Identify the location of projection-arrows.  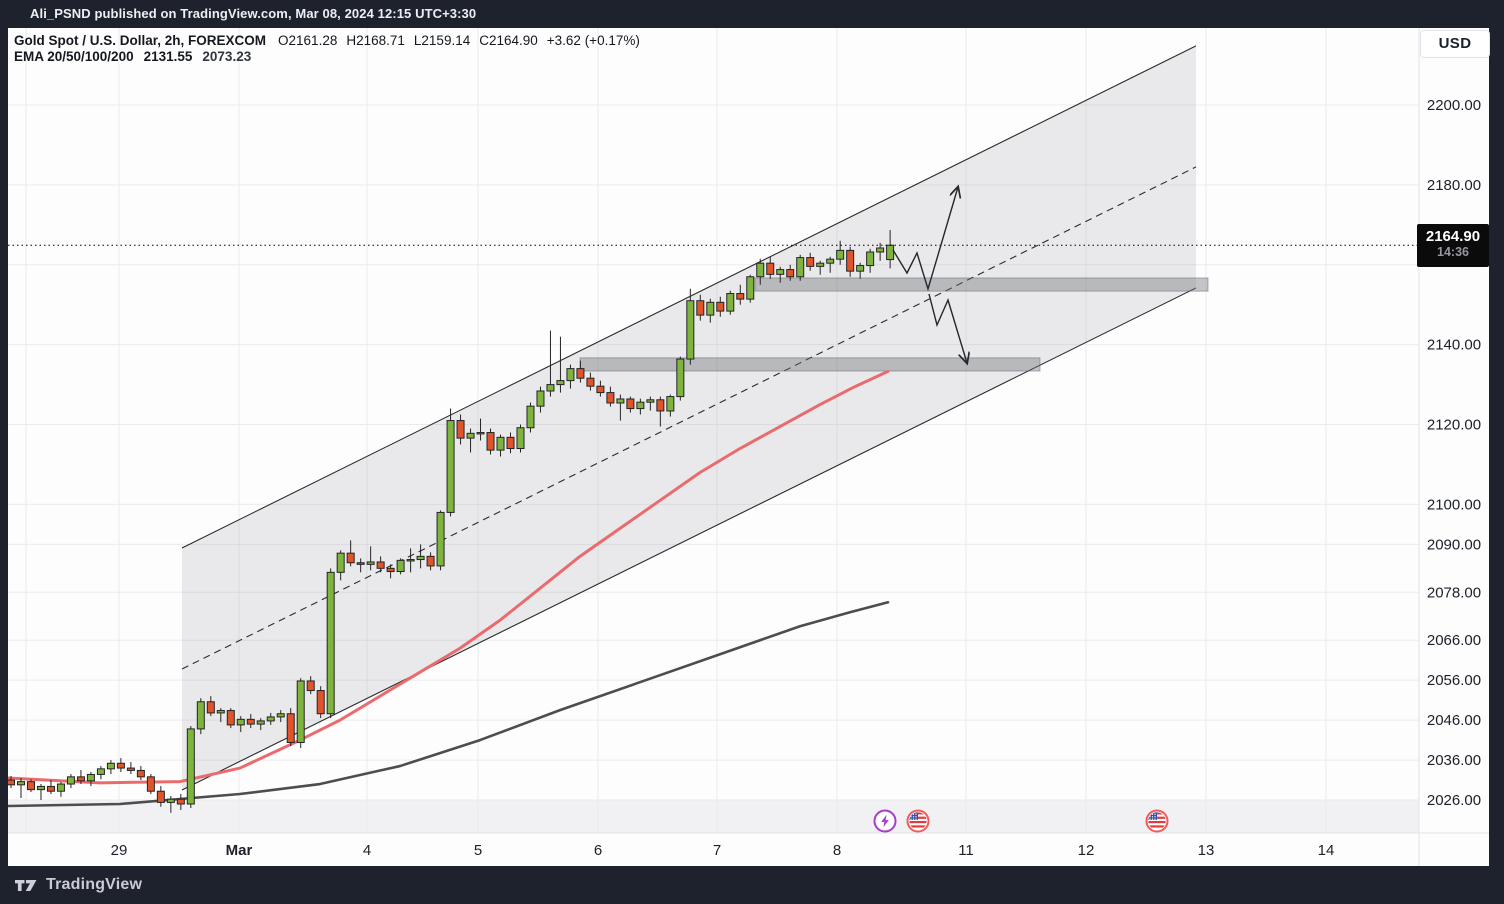
(929, 275).